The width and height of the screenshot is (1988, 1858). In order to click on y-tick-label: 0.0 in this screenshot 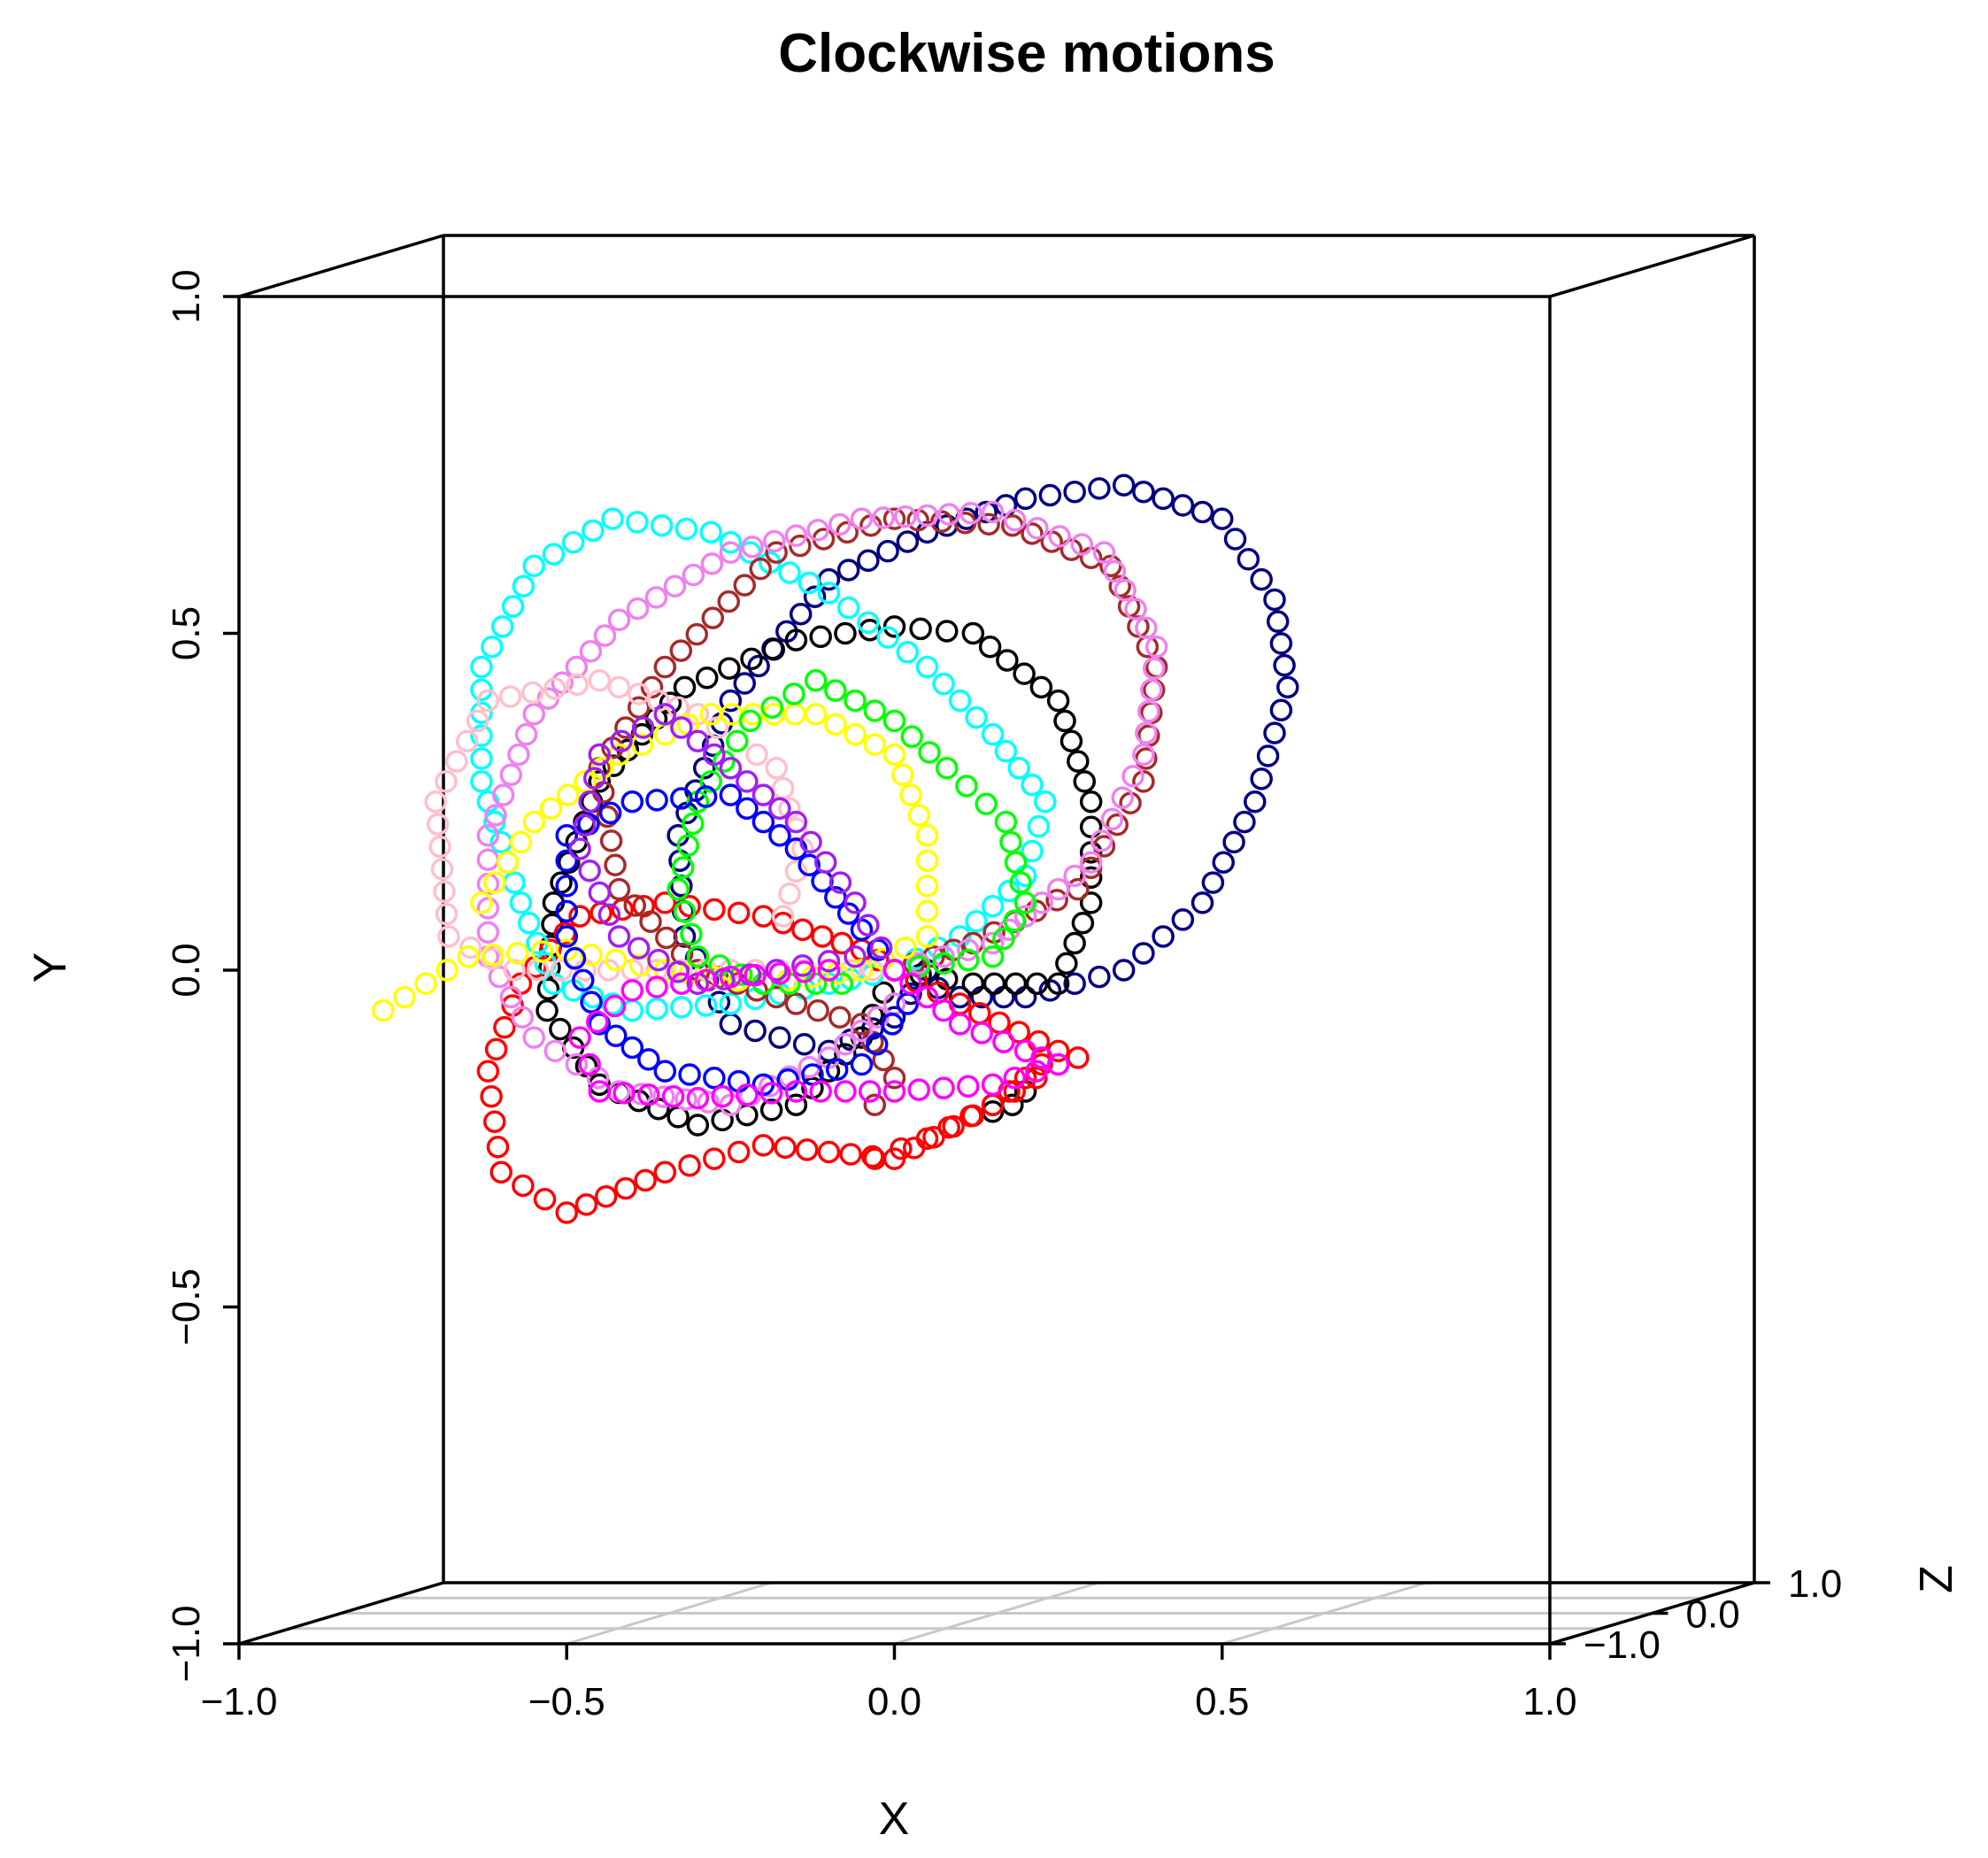, I will do `click(186, 970)`.